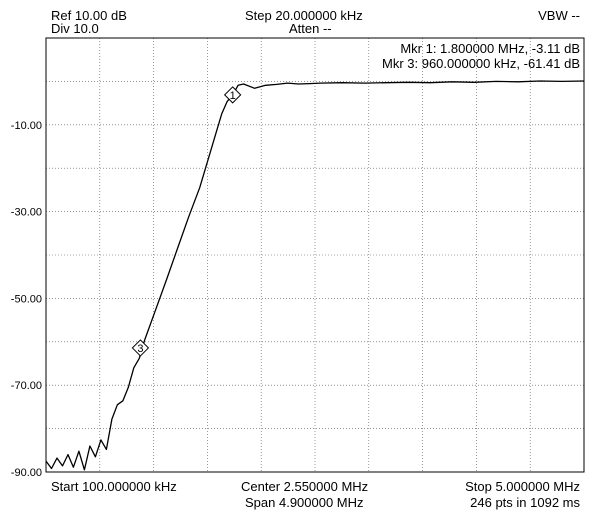 This screenshot has height=513, width=600. I want to click on marker-1-diamond, so click(232, 95).